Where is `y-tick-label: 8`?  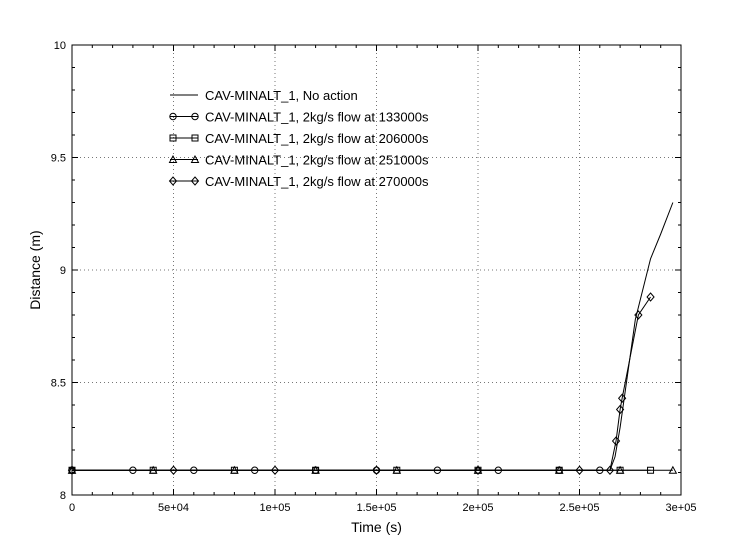 y-tick-label: 8 is located at coordinates (63, 496).